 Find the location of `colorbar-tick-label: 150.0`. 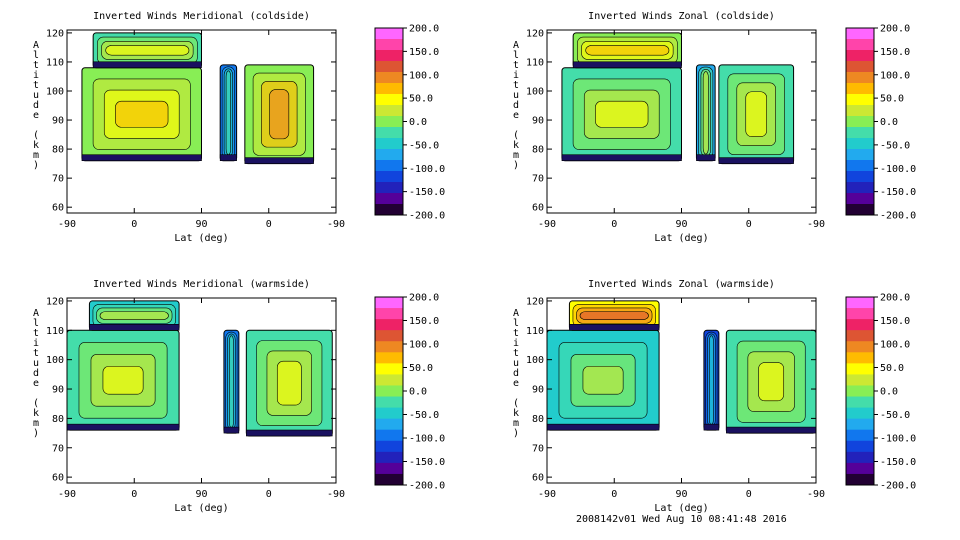

colorbar-tick-label: 150.0 is located at coordinates (895, 321).